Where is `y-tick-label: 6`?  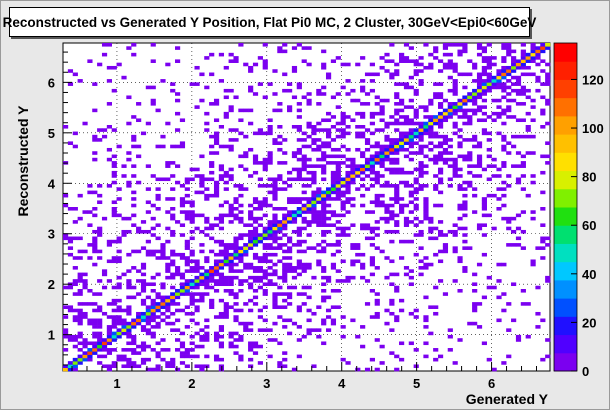 y-tick-label: 6 is located at coordinates (51, 82).